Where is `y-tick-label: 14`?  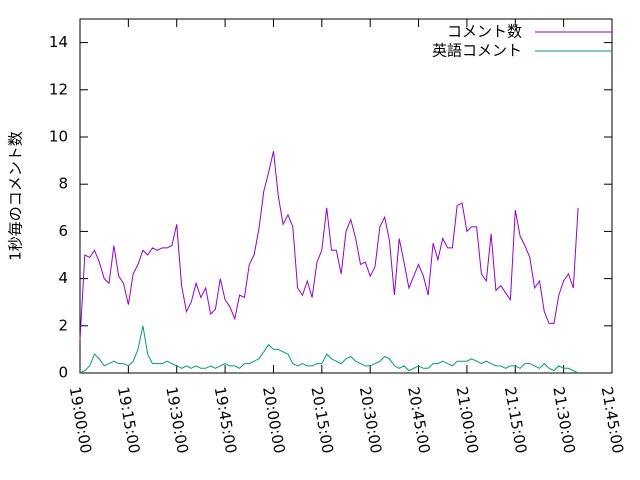 y-tick-label: 14 is located at coordinates (58, 42).